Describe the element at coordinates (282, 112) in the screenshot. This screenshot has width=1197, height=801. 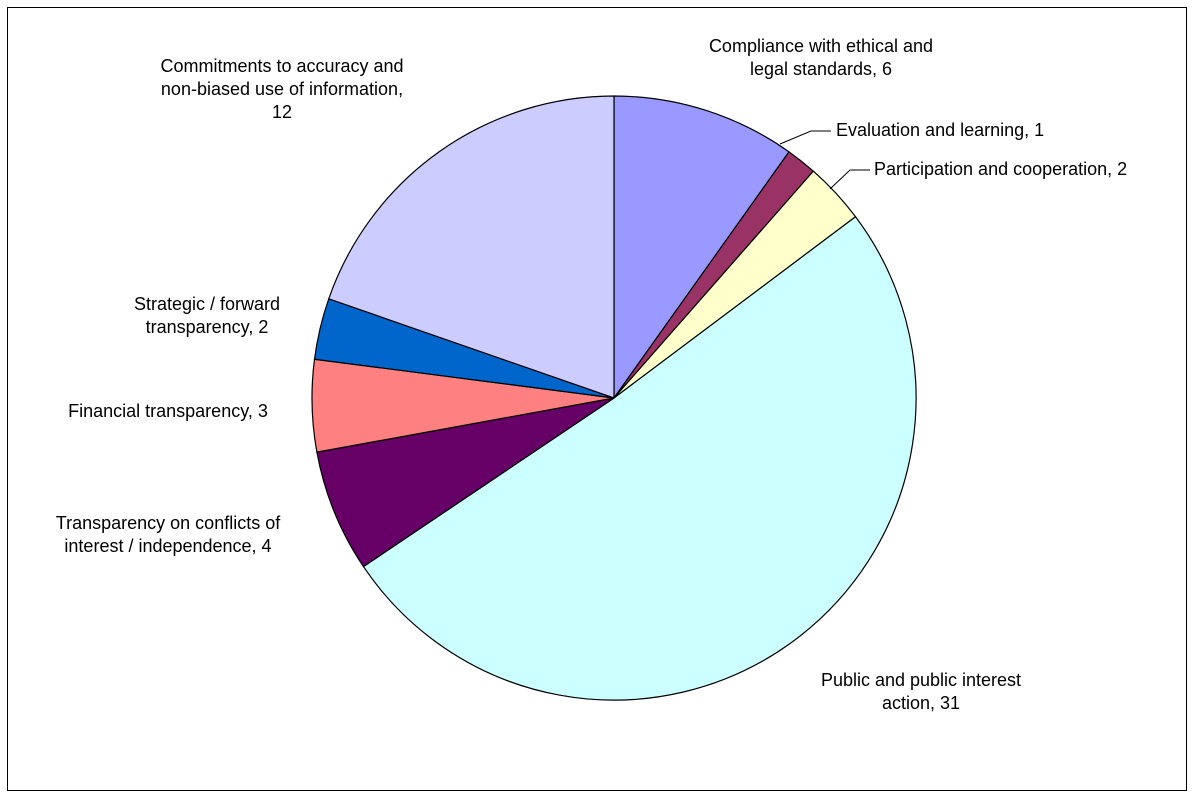
I see `slice-label-line: 12` at that location.